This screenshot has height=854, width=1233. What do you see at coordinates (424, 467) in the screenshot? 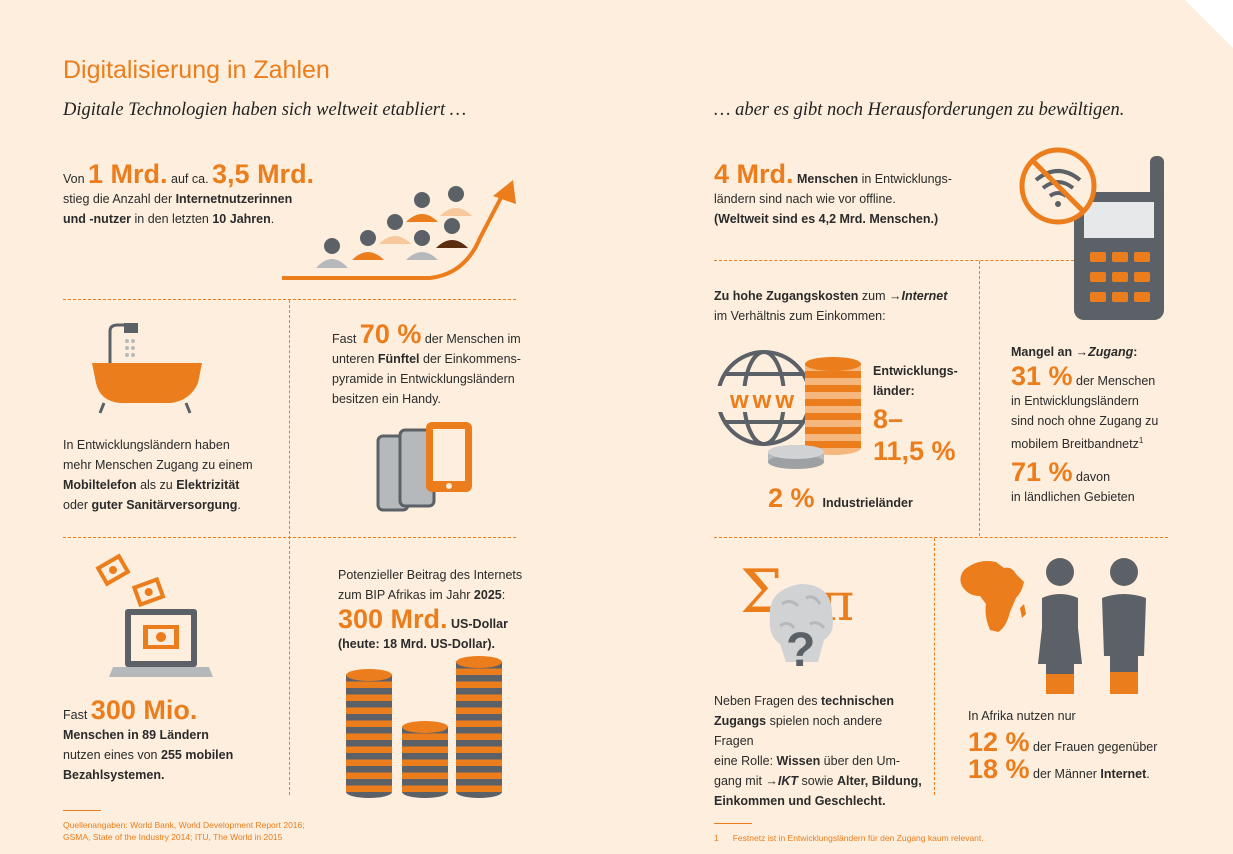
I see `phones-icon` at bounding box center [424, 467].